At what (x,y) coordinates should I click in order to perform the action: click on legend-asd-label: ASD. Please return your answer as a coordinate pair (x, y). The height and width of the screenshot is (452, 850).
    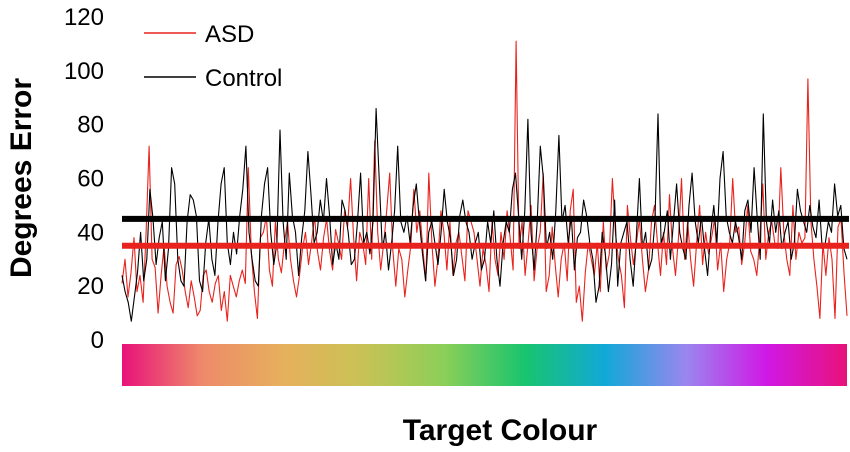
    Looking at the image, I should click on (229, 34).